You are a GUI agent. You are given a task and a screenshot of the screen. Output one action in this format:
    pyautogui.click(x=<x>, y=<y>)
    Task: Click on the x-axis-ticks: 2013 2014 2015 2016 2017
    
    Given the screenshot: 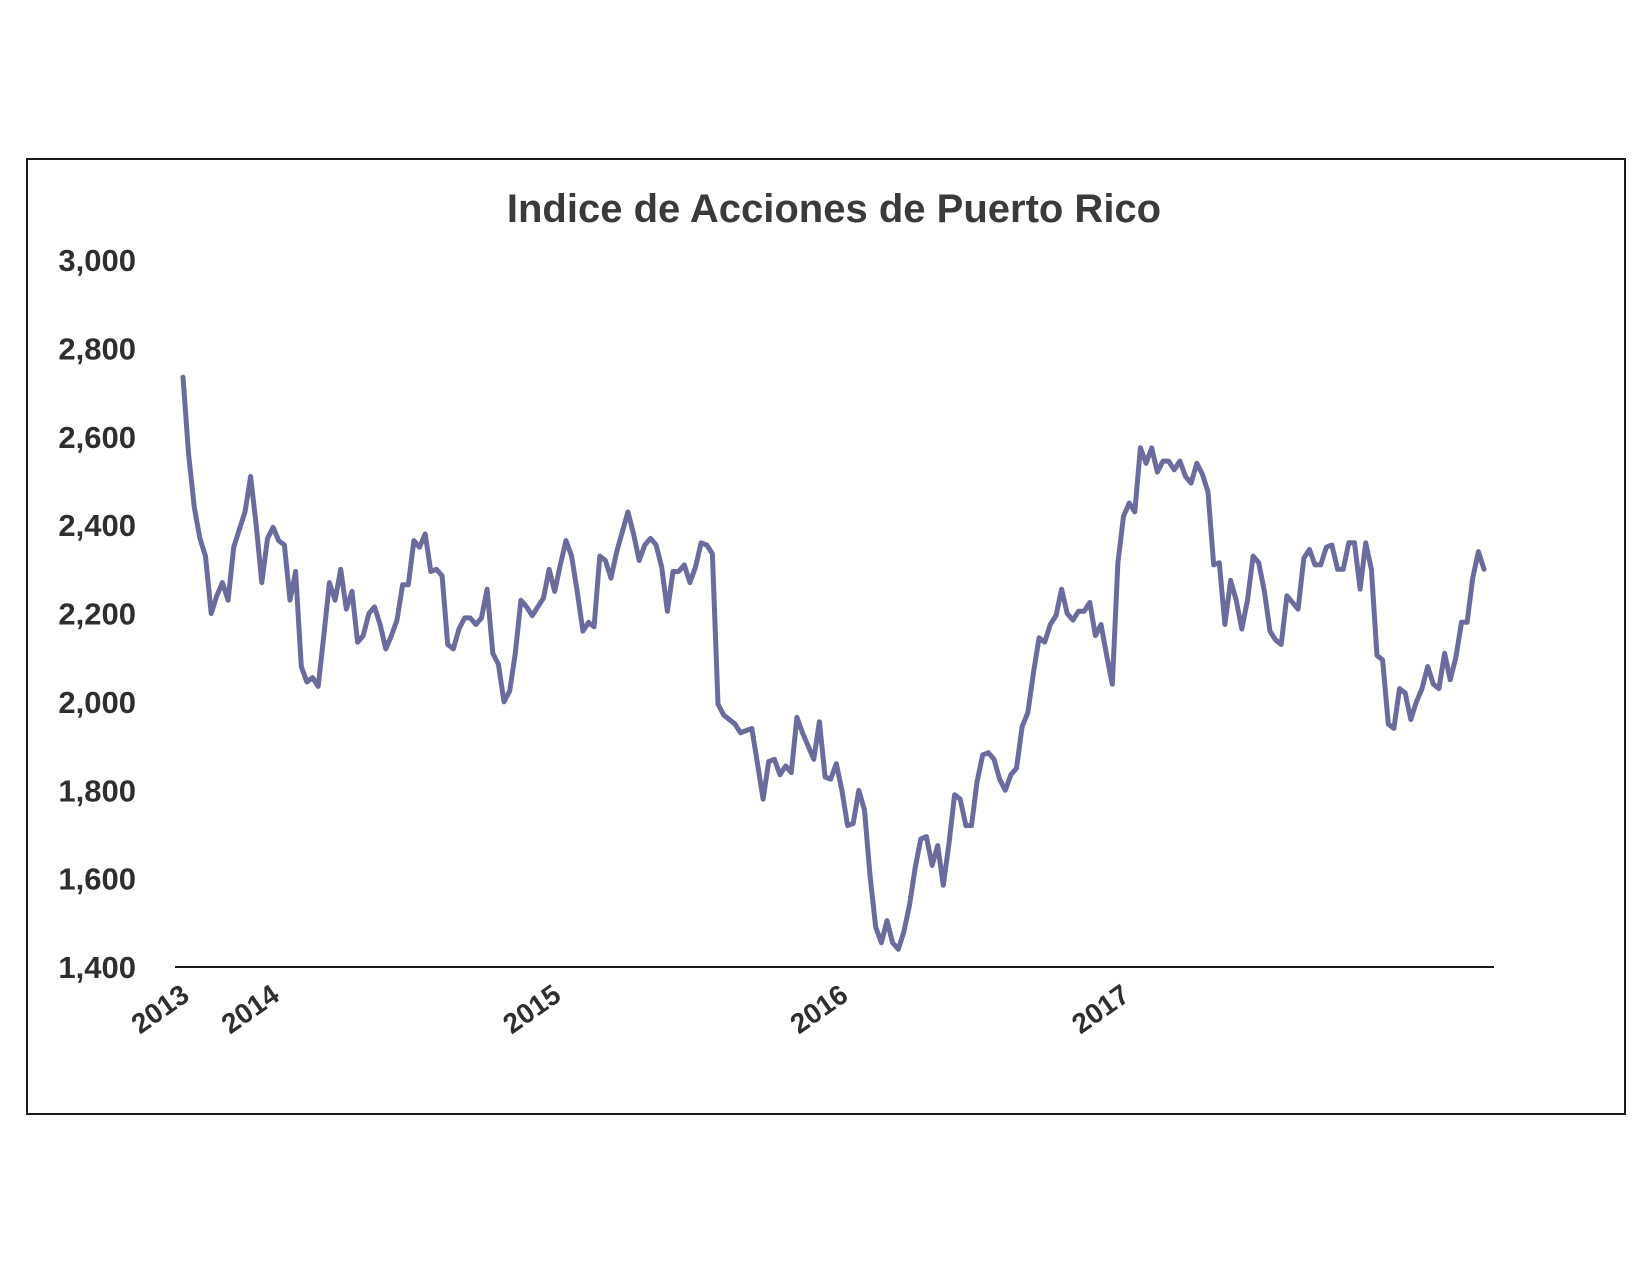 What is the action you would take?
    pyautogui.click(x=630, y=1008)
    